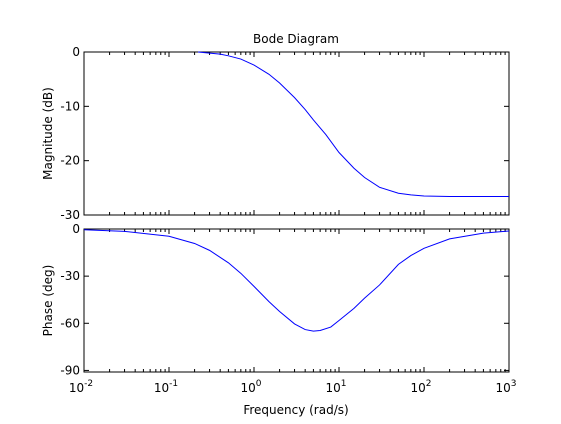 This screenshot has height=424, width=561. I want to click on x-tick-label: 10³, so click(505, 387).